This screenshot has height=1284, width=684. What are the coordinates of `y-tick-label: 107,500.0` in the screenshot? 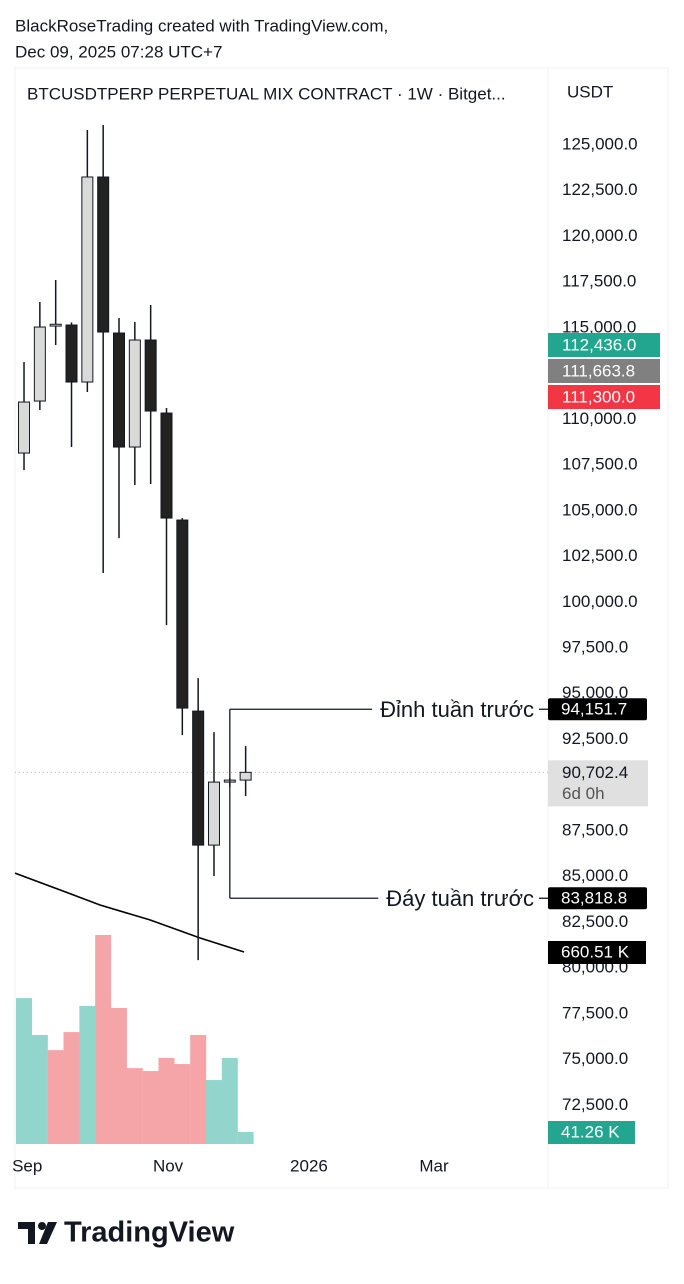 It's located at (600, 464).